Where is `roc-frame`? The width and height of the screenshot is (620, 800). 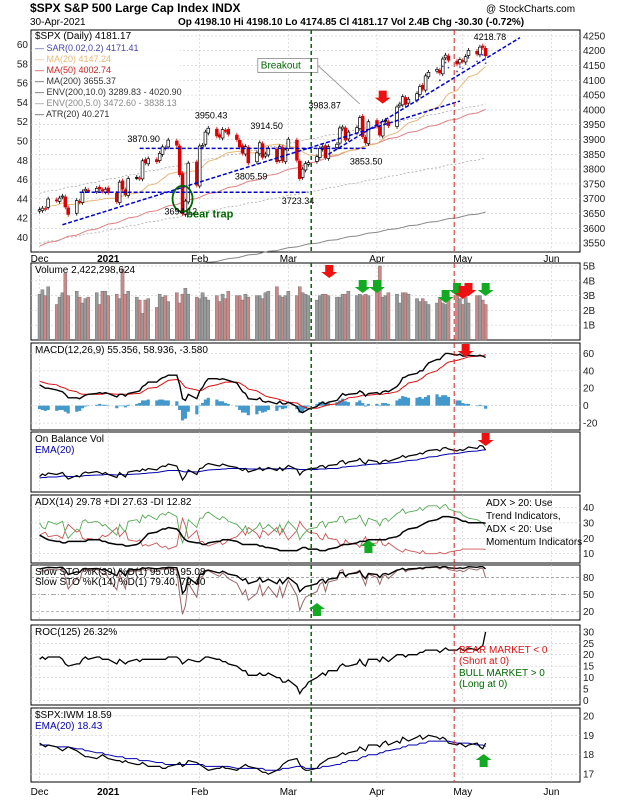 roc-frame is located at coordinates (305, 665).